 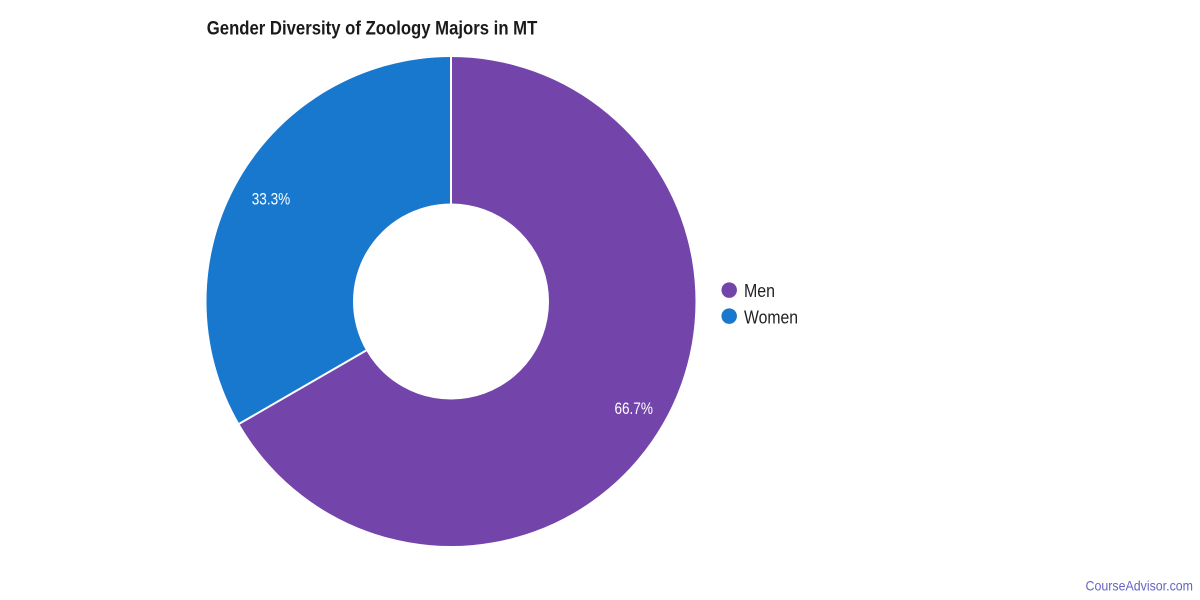 I want to click on svg-text: Men, so click(x=759, y=291).